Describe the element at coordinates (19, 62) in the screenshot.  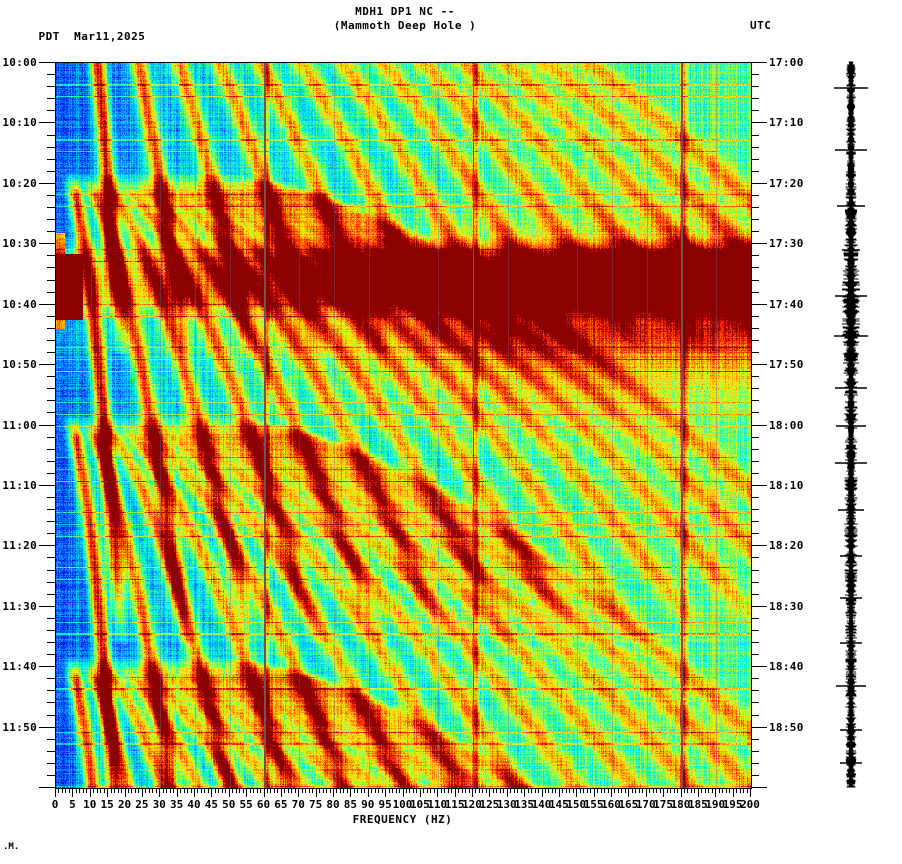
I see `y-axis-left-label: 10:00` at that location.